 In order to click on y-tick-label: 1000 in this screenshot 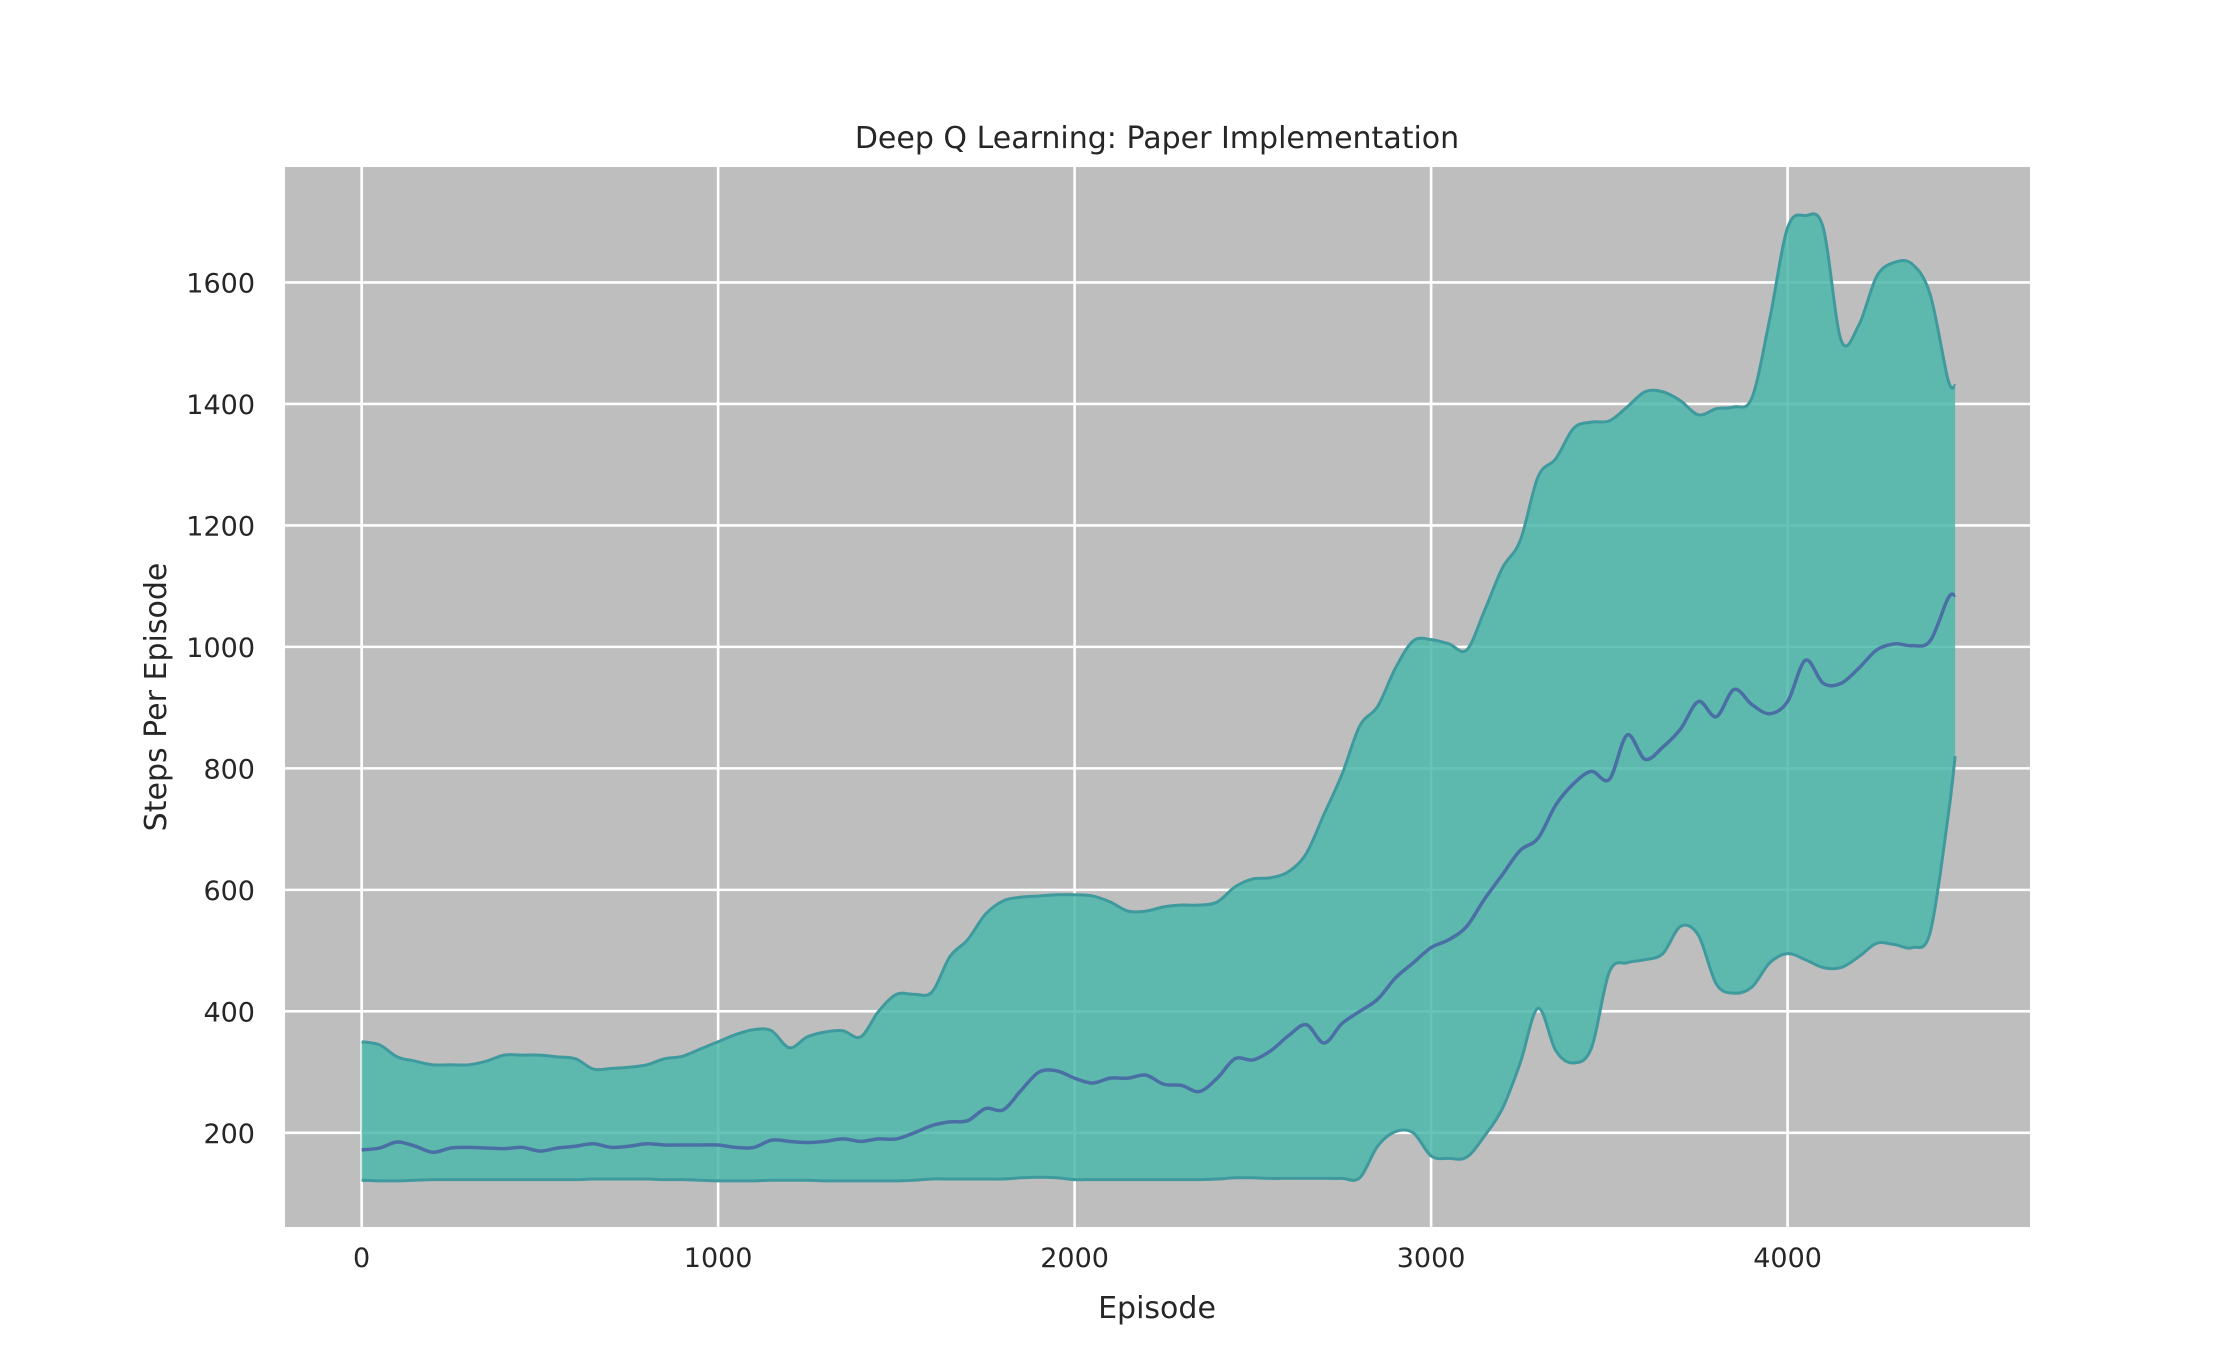, I will do `click(220, 648)`.